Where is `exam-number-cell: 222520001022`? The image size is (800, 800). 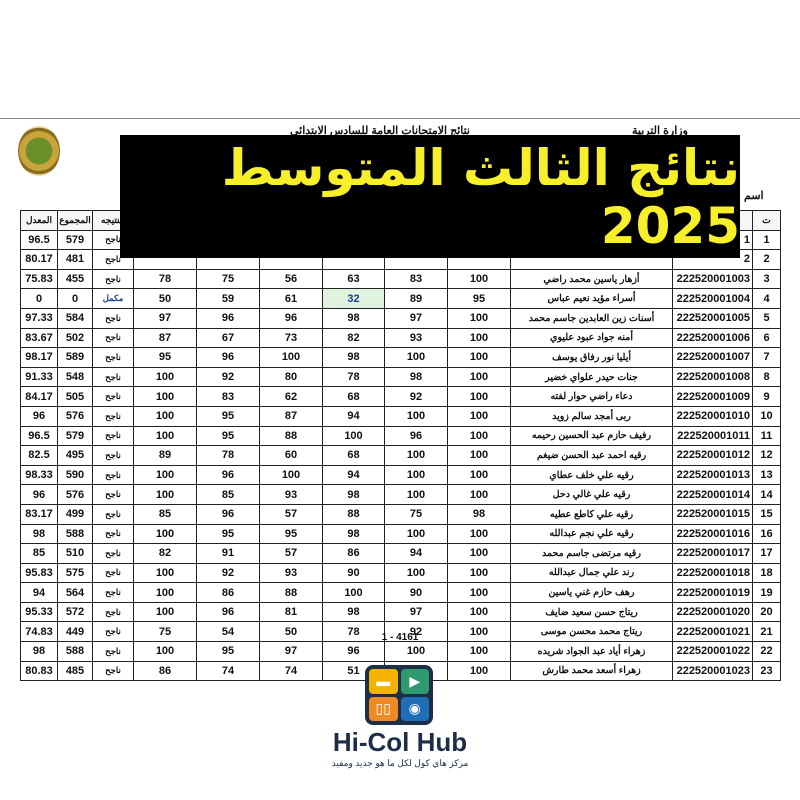 exam-number-cell: 222520001022 is located at coordinates (712, 651).